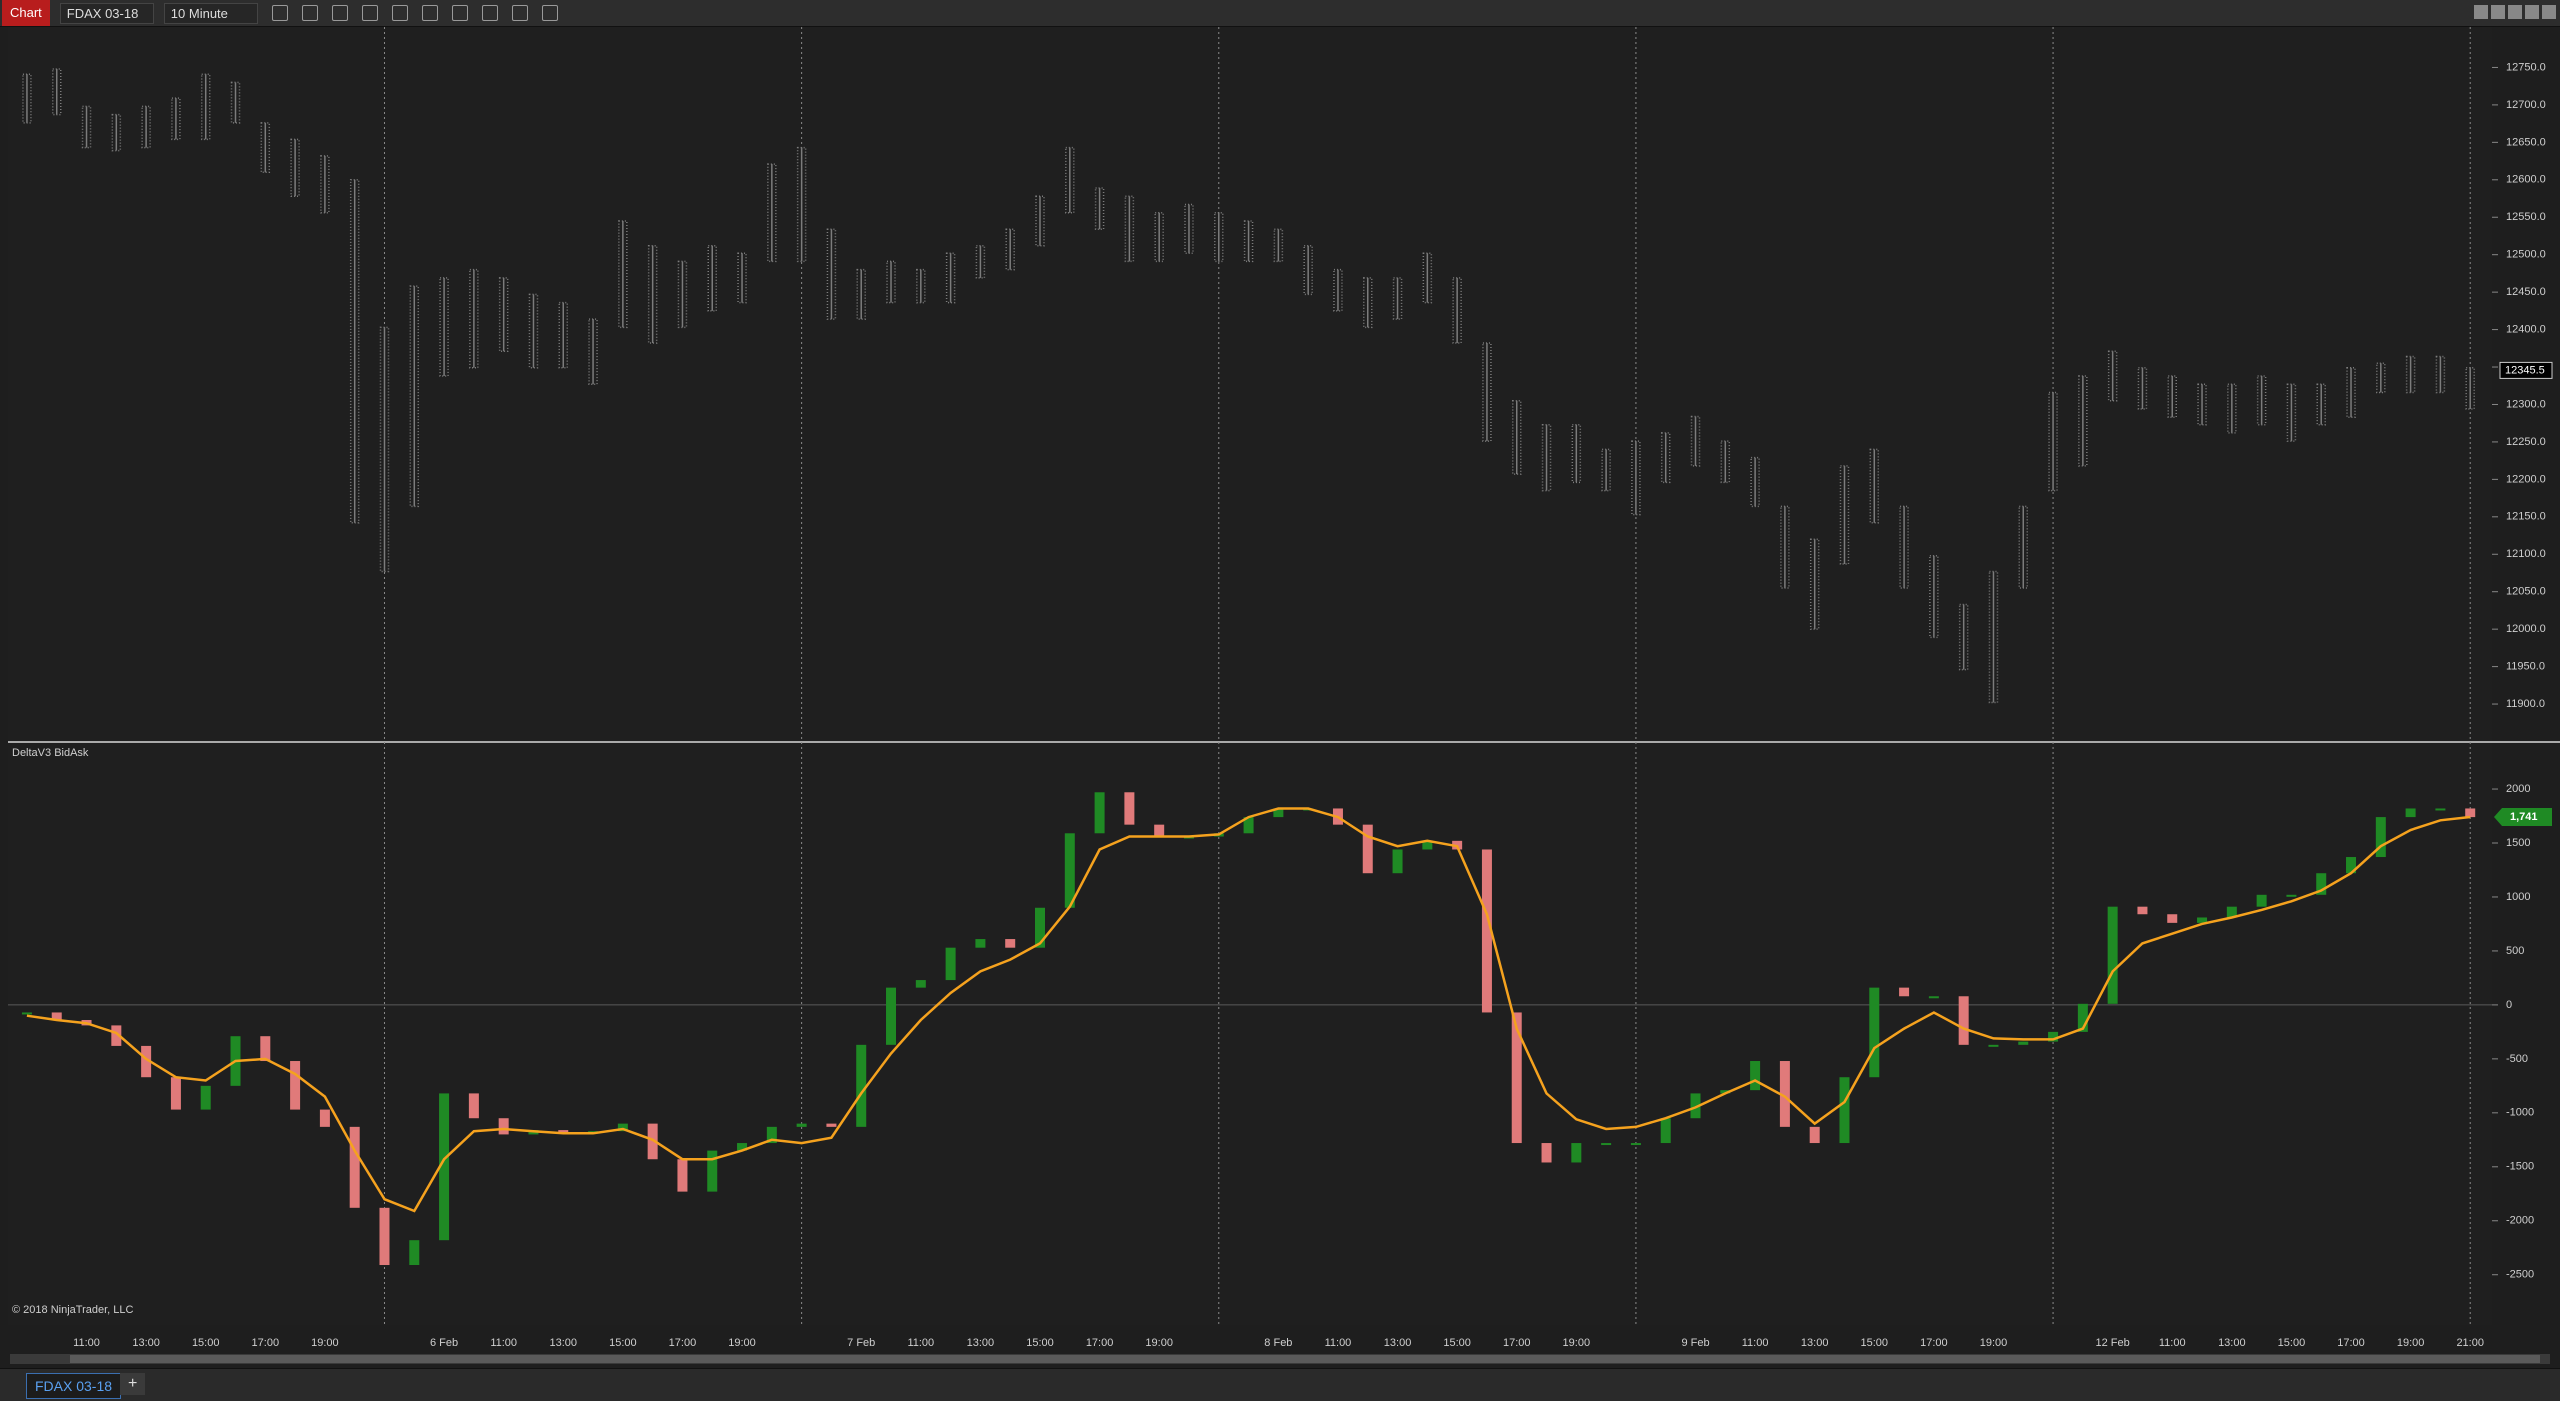 The image size is (2560, 1401). I want to click on interval-select: 10 Minute, so click(210, 13).